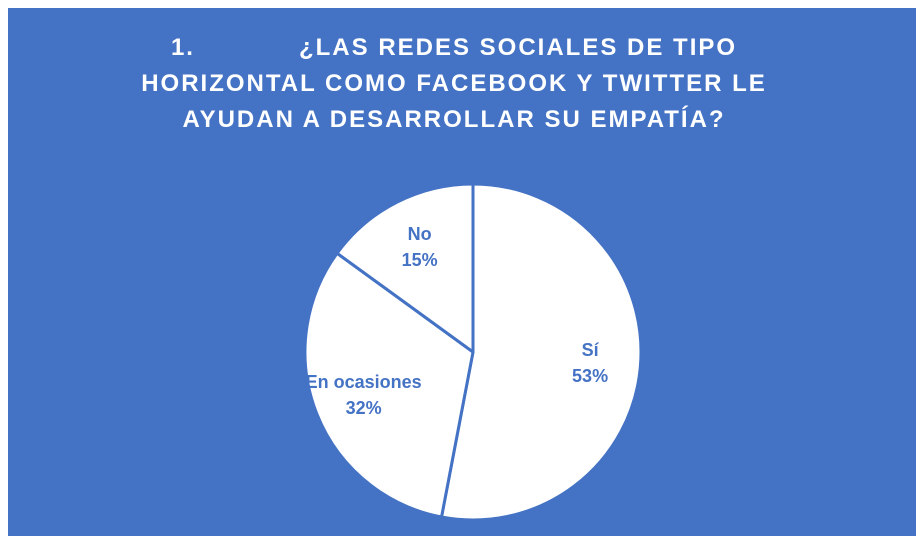 This screenshot has width=924, height=544. What do you see at coordinates (364, 382) in the screenshot?
I see `slice-label: En ocasiones` at bounding box center [364, 382].